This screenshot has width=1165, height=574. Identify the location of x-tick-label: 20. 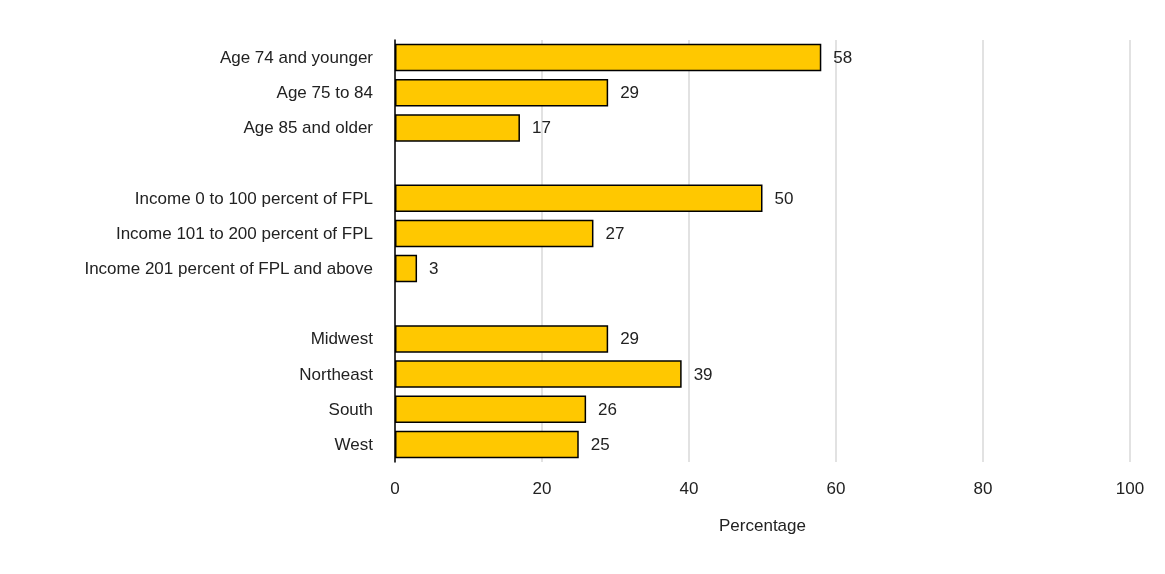
(542, 488).